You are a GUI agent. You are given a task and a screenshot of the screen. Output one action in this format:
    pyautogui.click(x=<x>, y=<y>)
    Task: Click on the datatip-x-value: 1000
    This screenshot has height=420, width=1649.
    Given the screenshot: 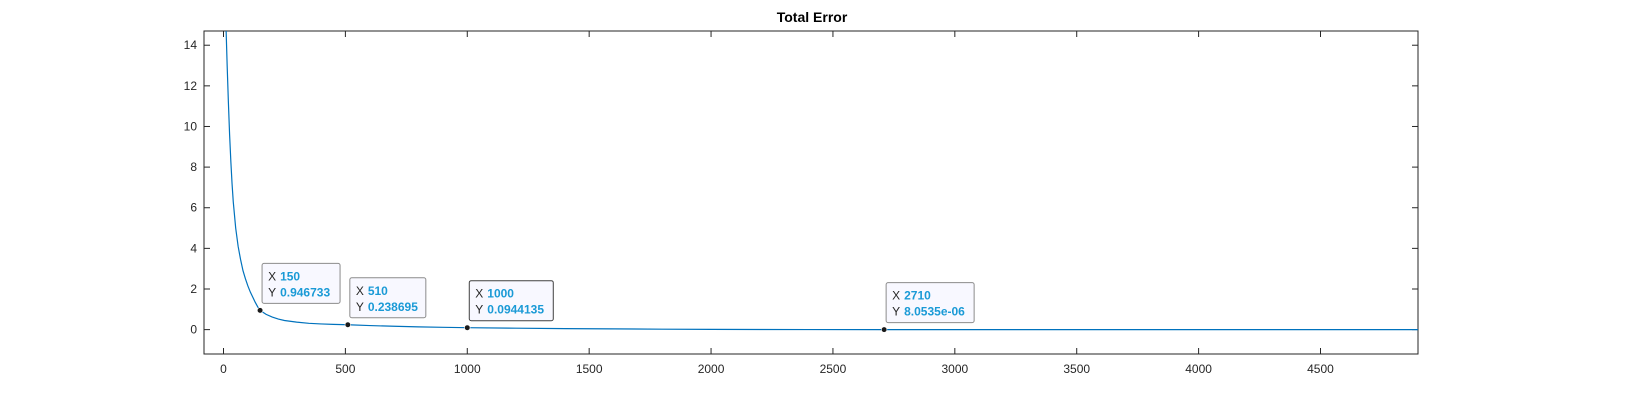 What is the action you would take?
    pyautogui.click(x=500, y=294)
    